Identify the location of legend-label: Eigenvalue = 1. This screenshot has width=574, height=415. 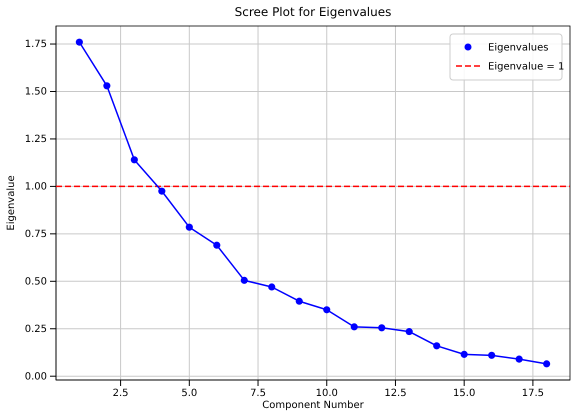
(526, 67).